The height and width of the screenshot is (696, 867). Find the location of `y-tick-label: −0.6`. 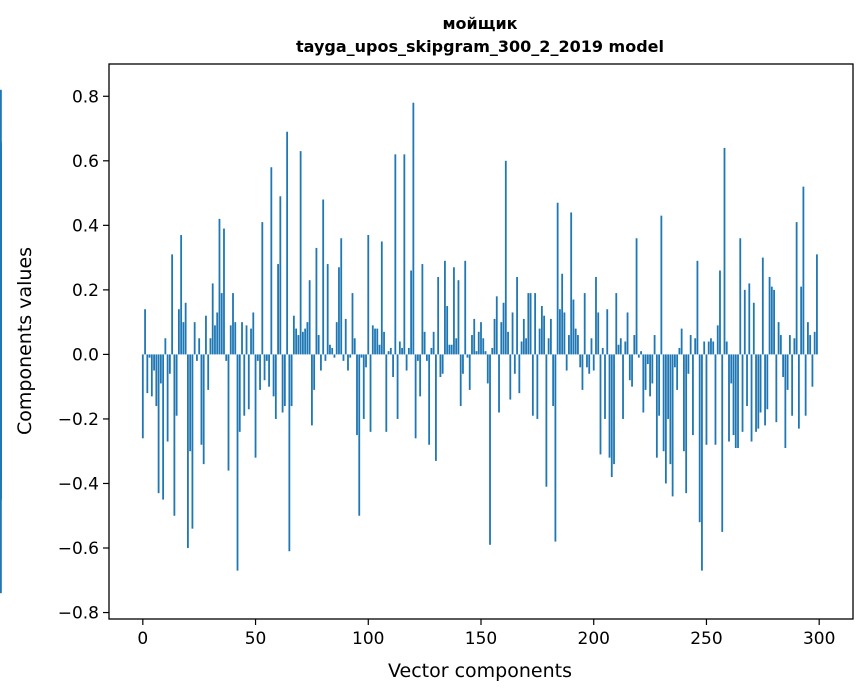

y-tick-label: −0.6 is located at coordinates (78, 549).